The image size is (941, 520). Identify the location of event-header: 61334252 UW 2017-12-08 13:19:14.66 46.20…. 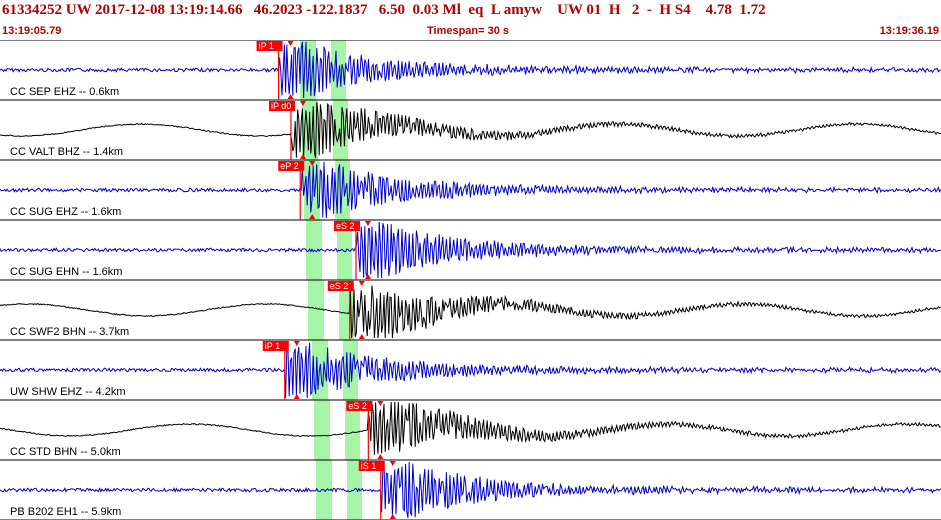
(470, 20).